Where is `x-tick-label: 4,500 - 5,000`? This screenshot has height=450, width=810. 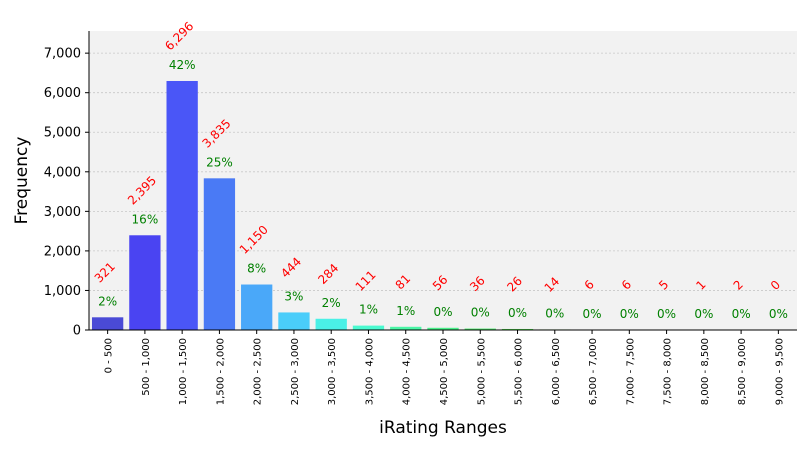 x-tick-label: 4,500 - 5,000 is located at coordinates (444, 371).